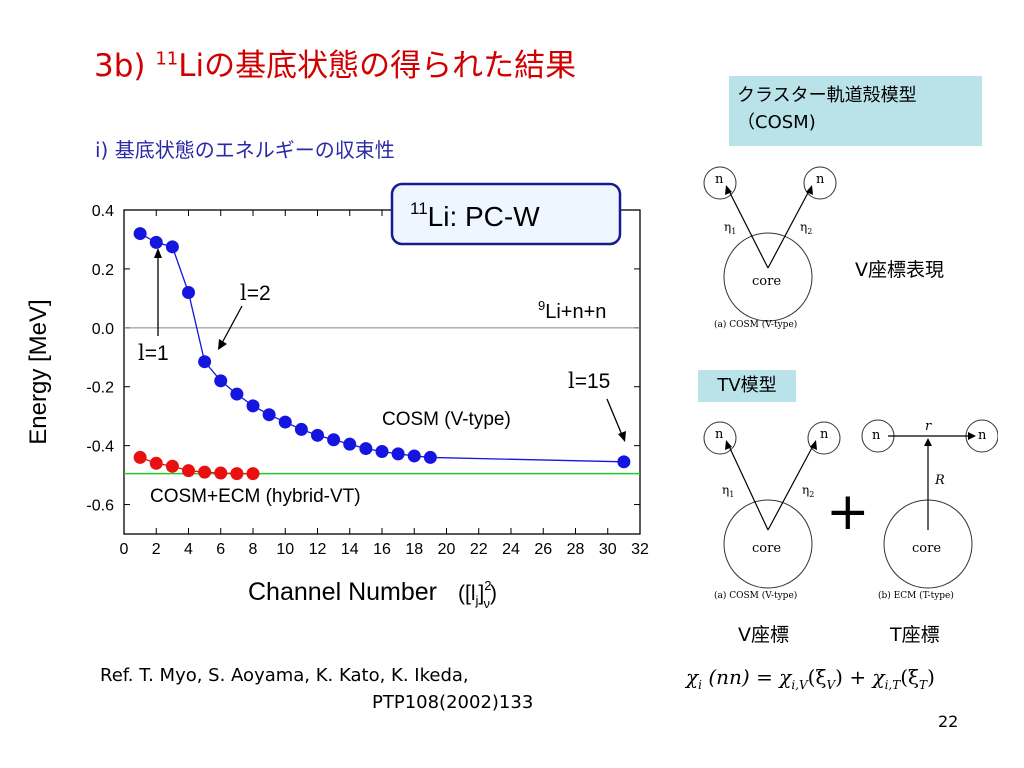 This screenshot has width=1024, height=768. Describe the element at coordinates (614, 417) in the screenshot. I see `annotation-arrow-l15` at that location.